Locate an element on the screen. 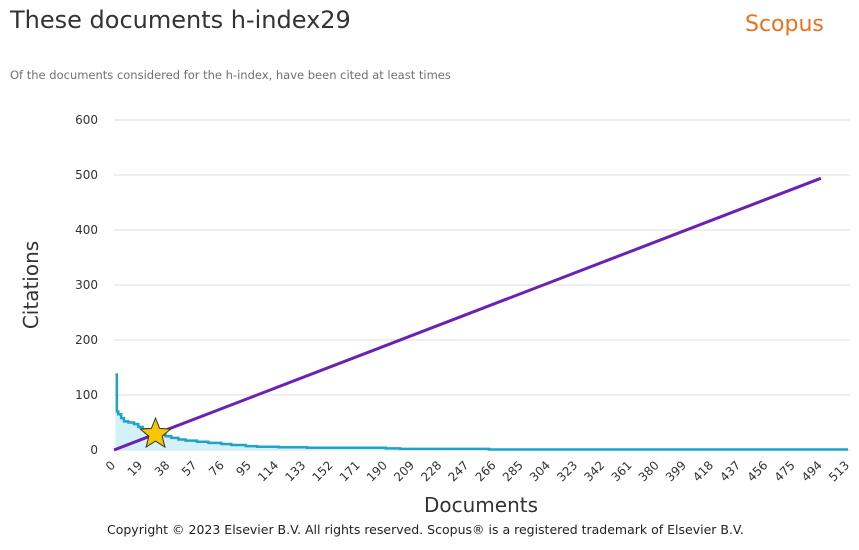 The image size is (859, 550). x-tick-label: 418 is located at coordinates (703, 471).